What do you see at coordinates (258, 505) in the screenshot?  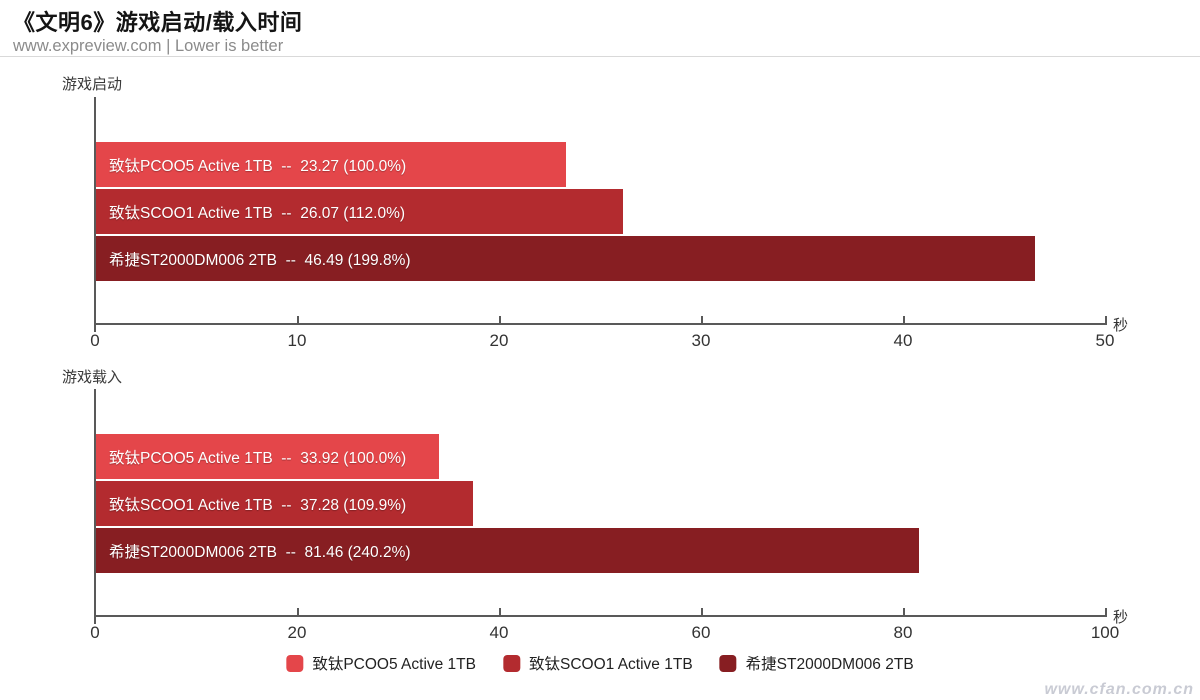 I see `bar-value-label: 致钛SCOO1 Active 1TB -- 37.28 (109.9%)` at bounding box center [258, 505].